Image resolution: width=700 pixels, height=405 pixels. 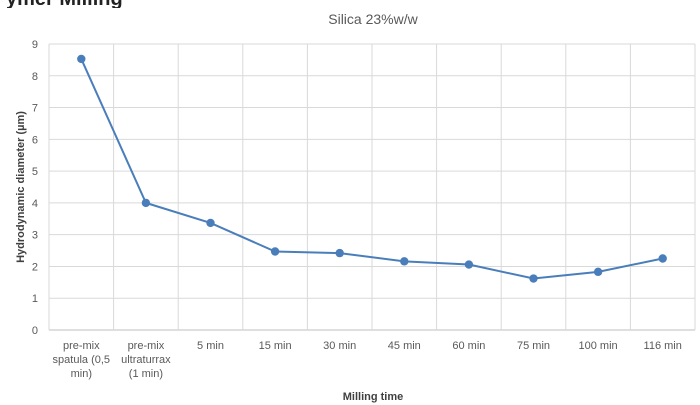 I want to click on x-tick-label: pre-mix spatula (0,5 min), so click(x=81, y=360).